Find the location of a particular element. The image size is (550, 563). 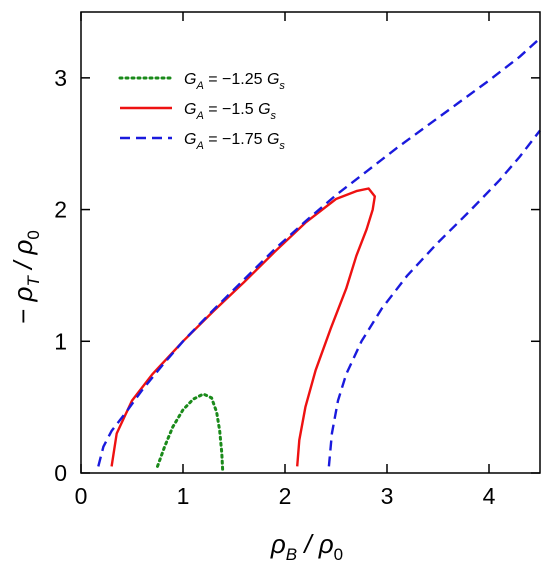

x-tick-label: 0 is located at coordinates (81, 496).